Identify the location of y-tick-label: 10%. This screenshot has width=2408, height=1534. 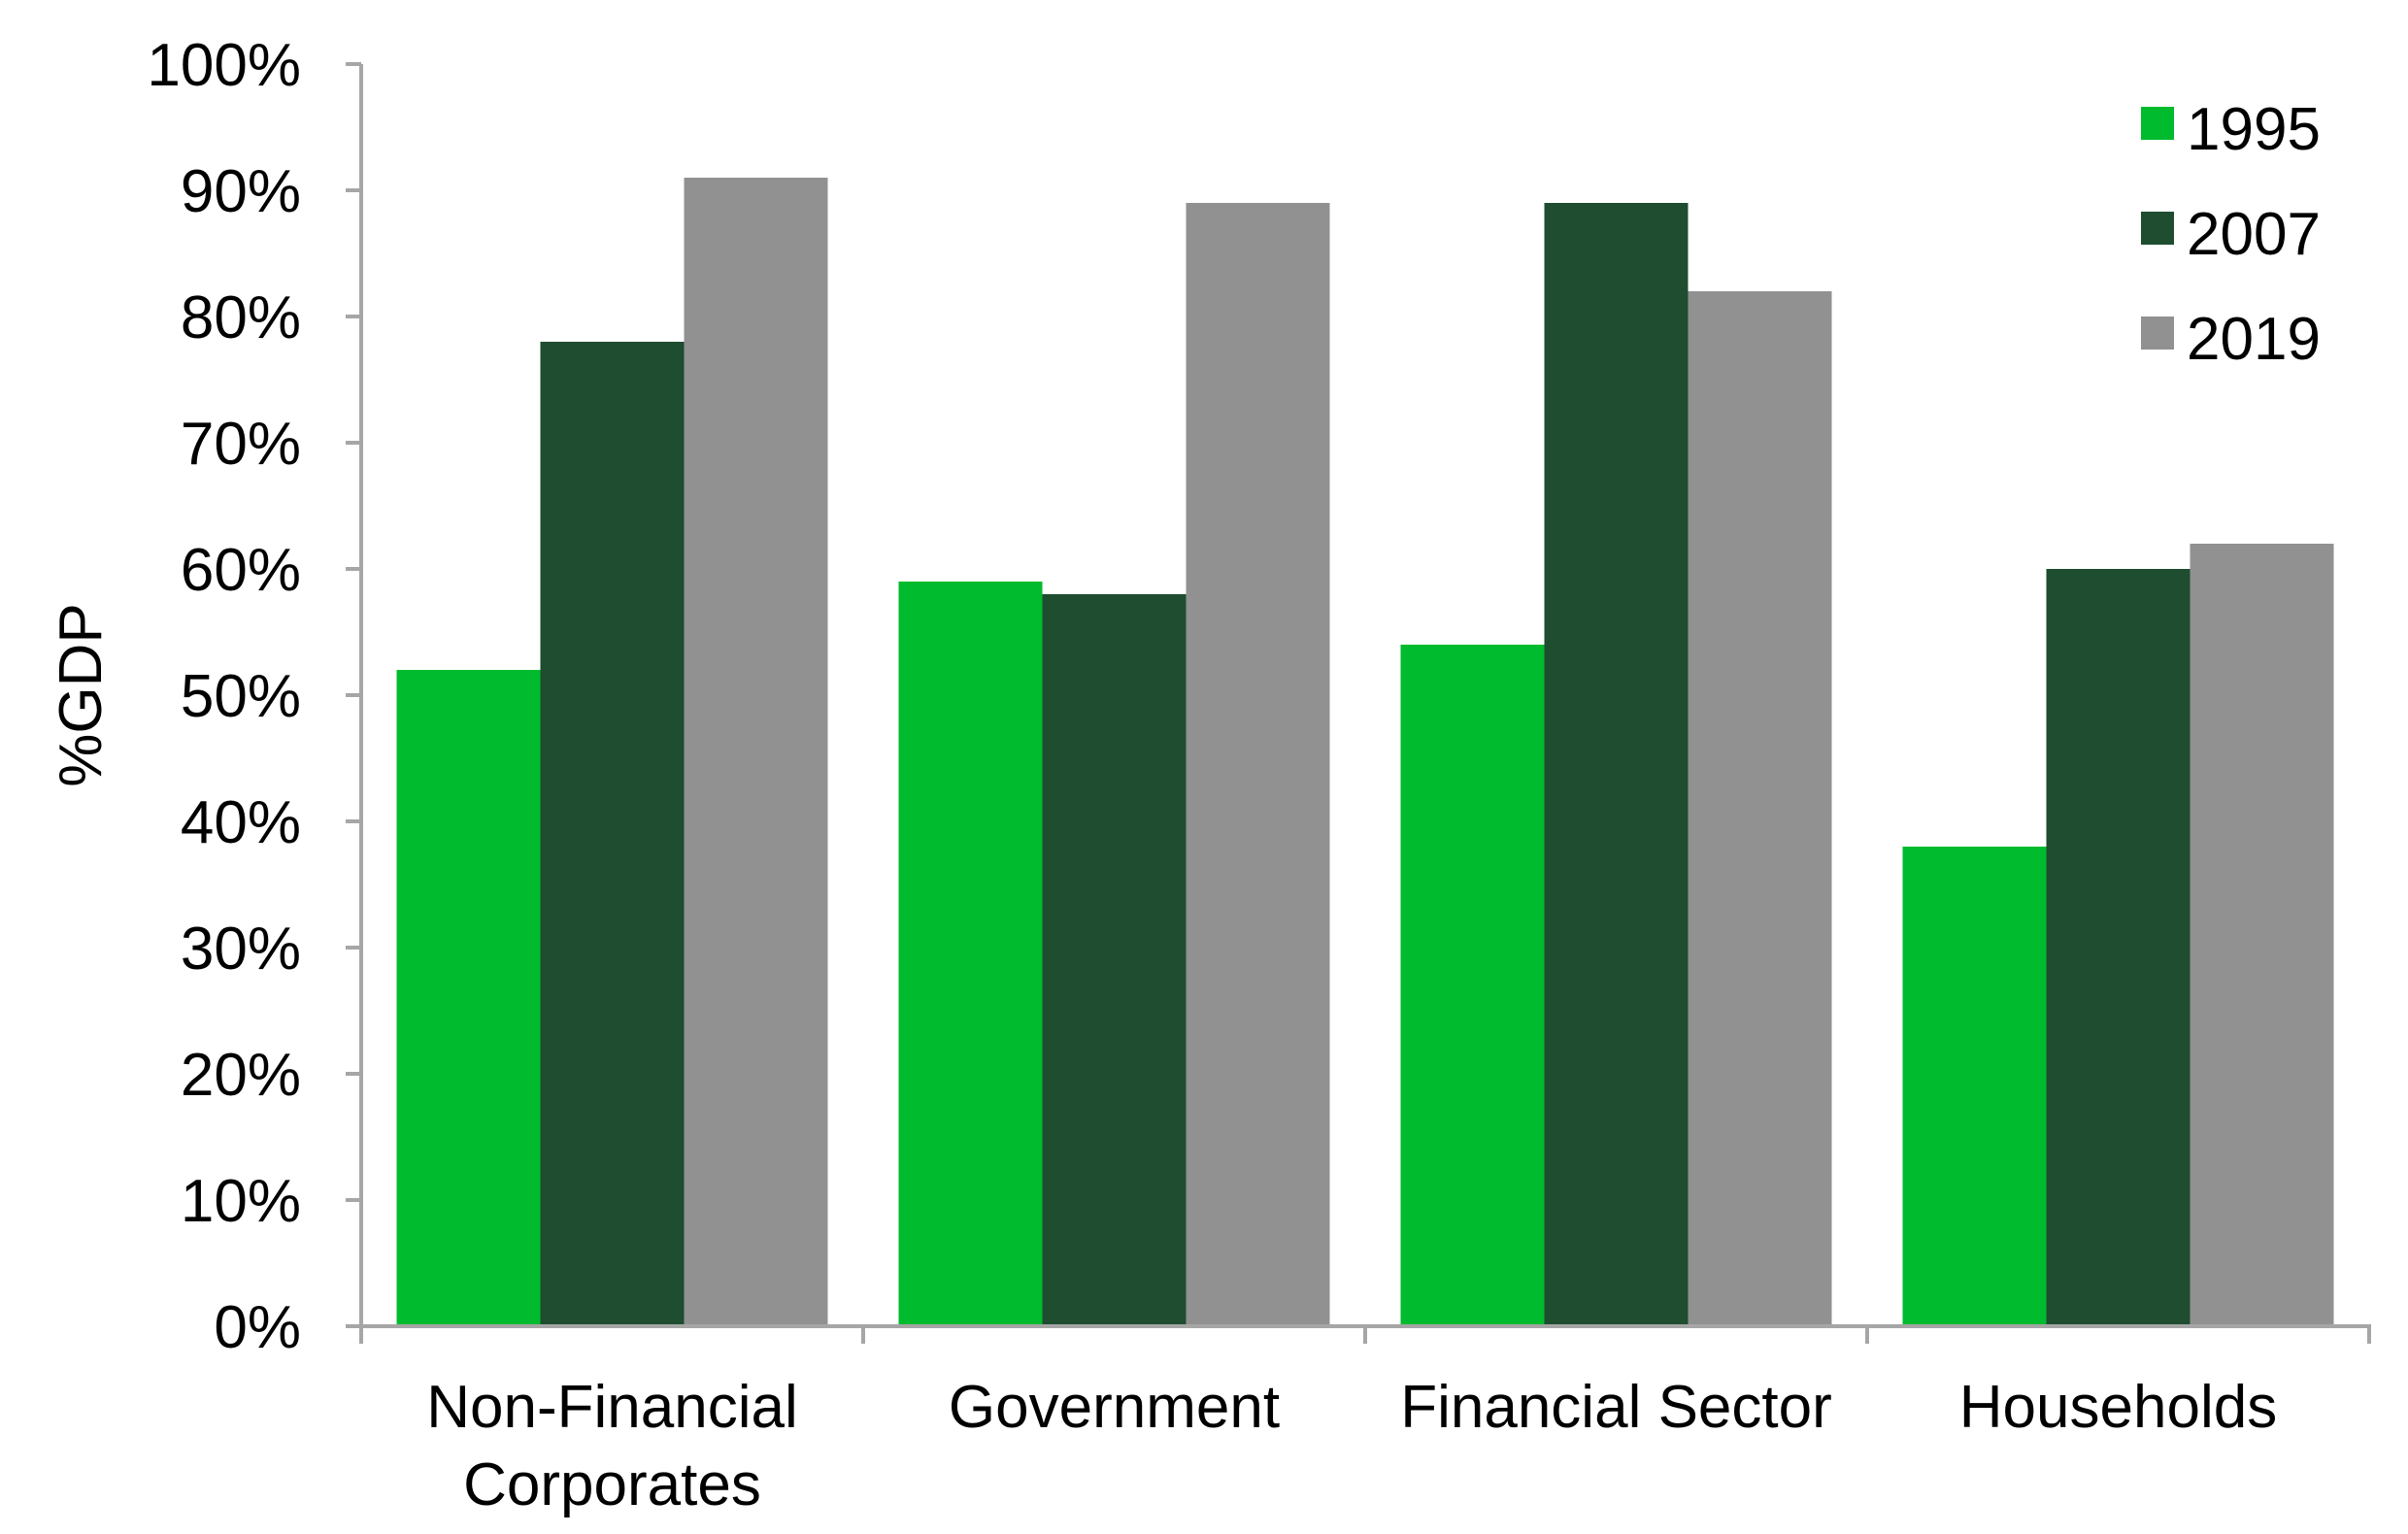
(241, 1202).